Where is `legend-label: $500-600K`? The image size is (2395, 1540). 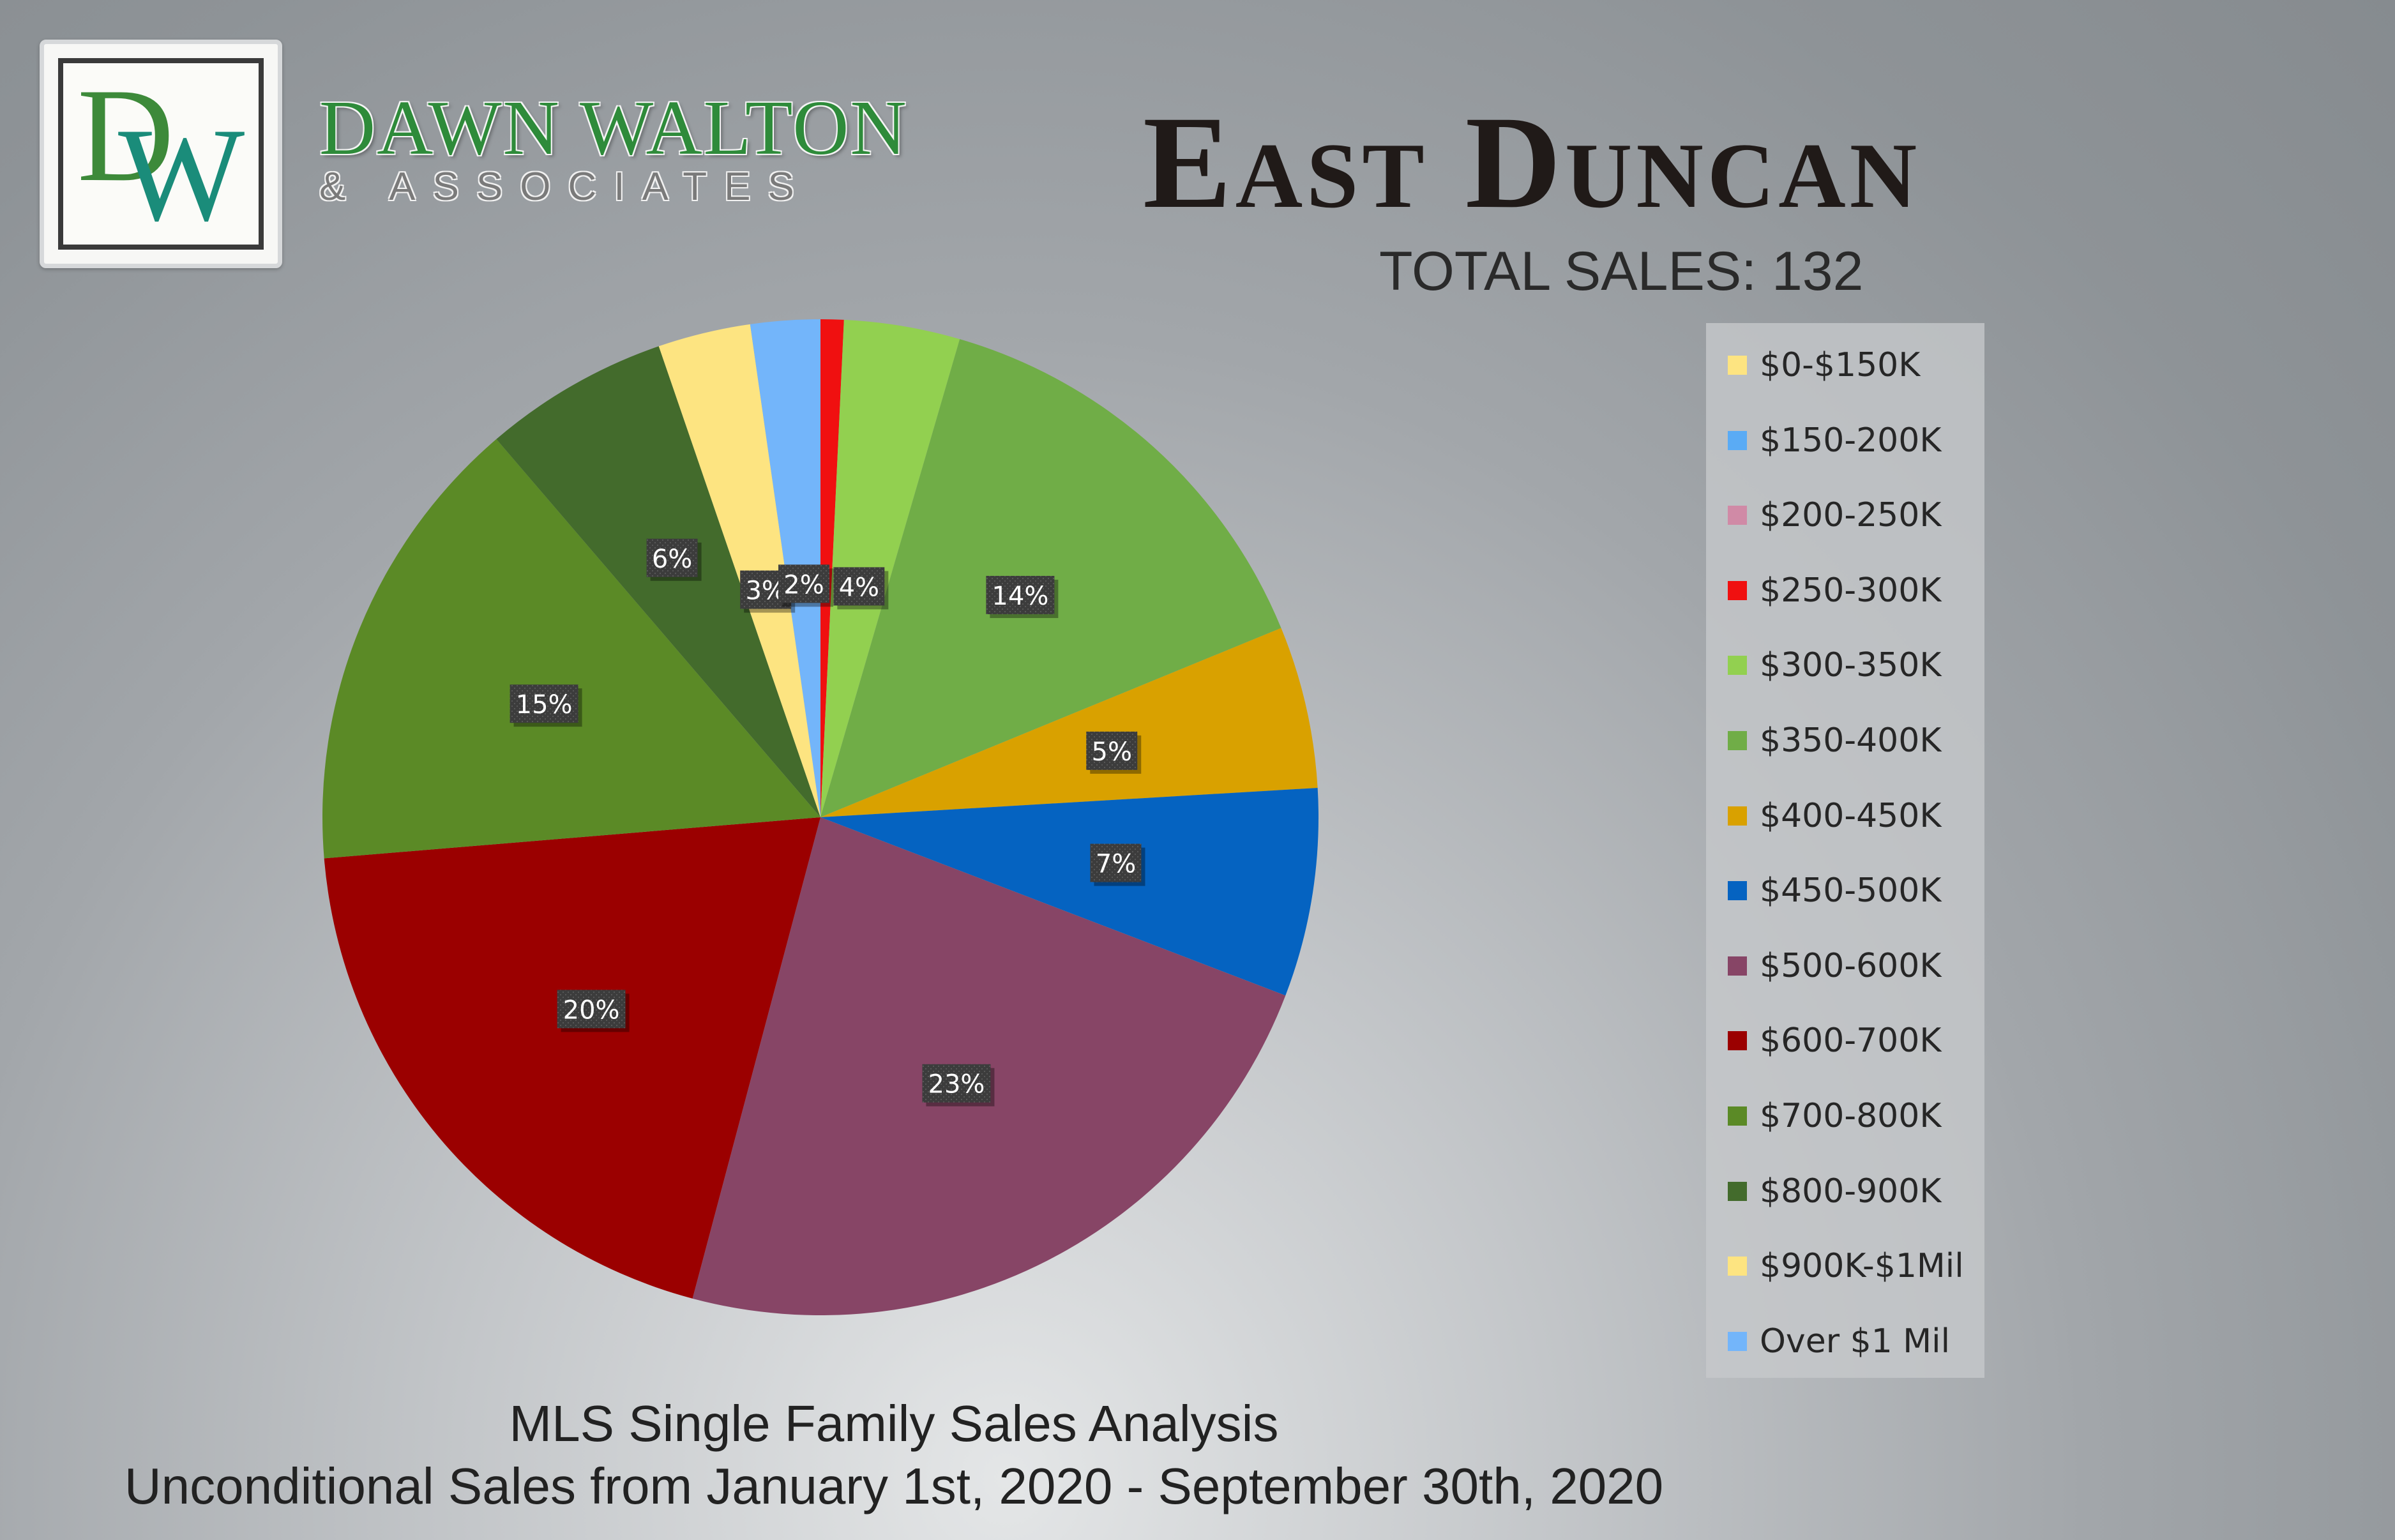
legend-label: $500-600K is located at coordinates (1851, 965).